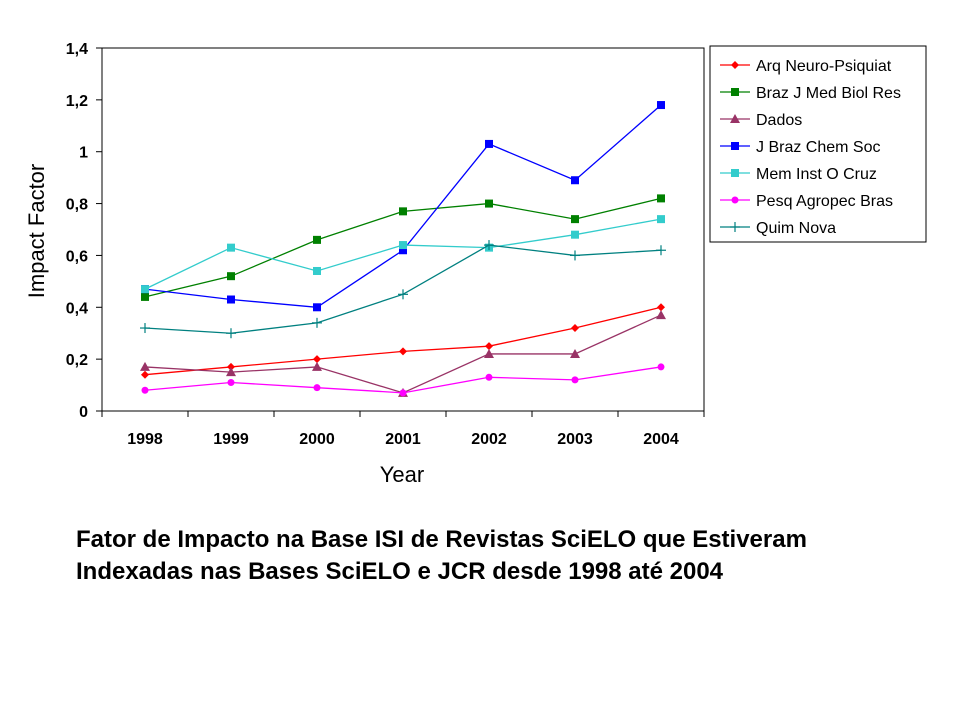 This screenshot has width=960, height=720. Describe the element at coordinates (824, 201) in the screenshot. I see `legend-label: Pesq Agropec Bras` at that location.